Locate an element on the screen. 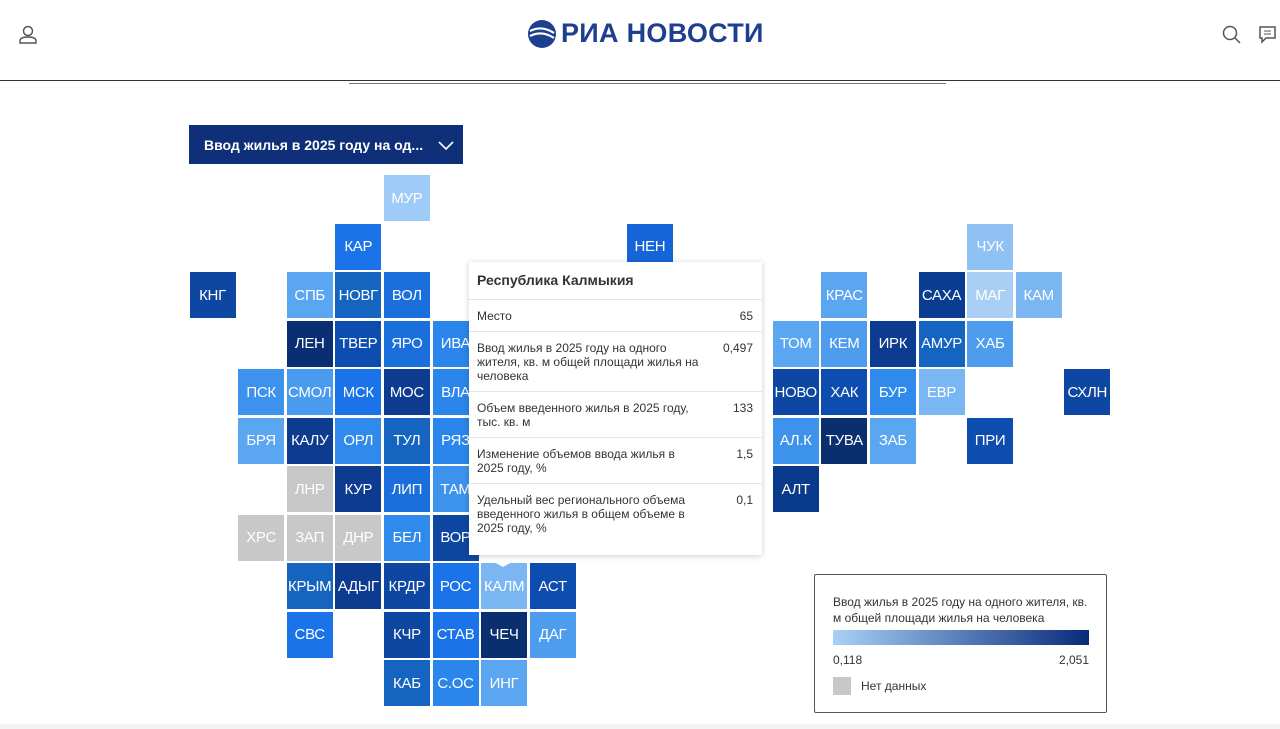 The width and height of the screenshot is (1280, 729). region-tile: АМУР is located at coordinates (941, 343).